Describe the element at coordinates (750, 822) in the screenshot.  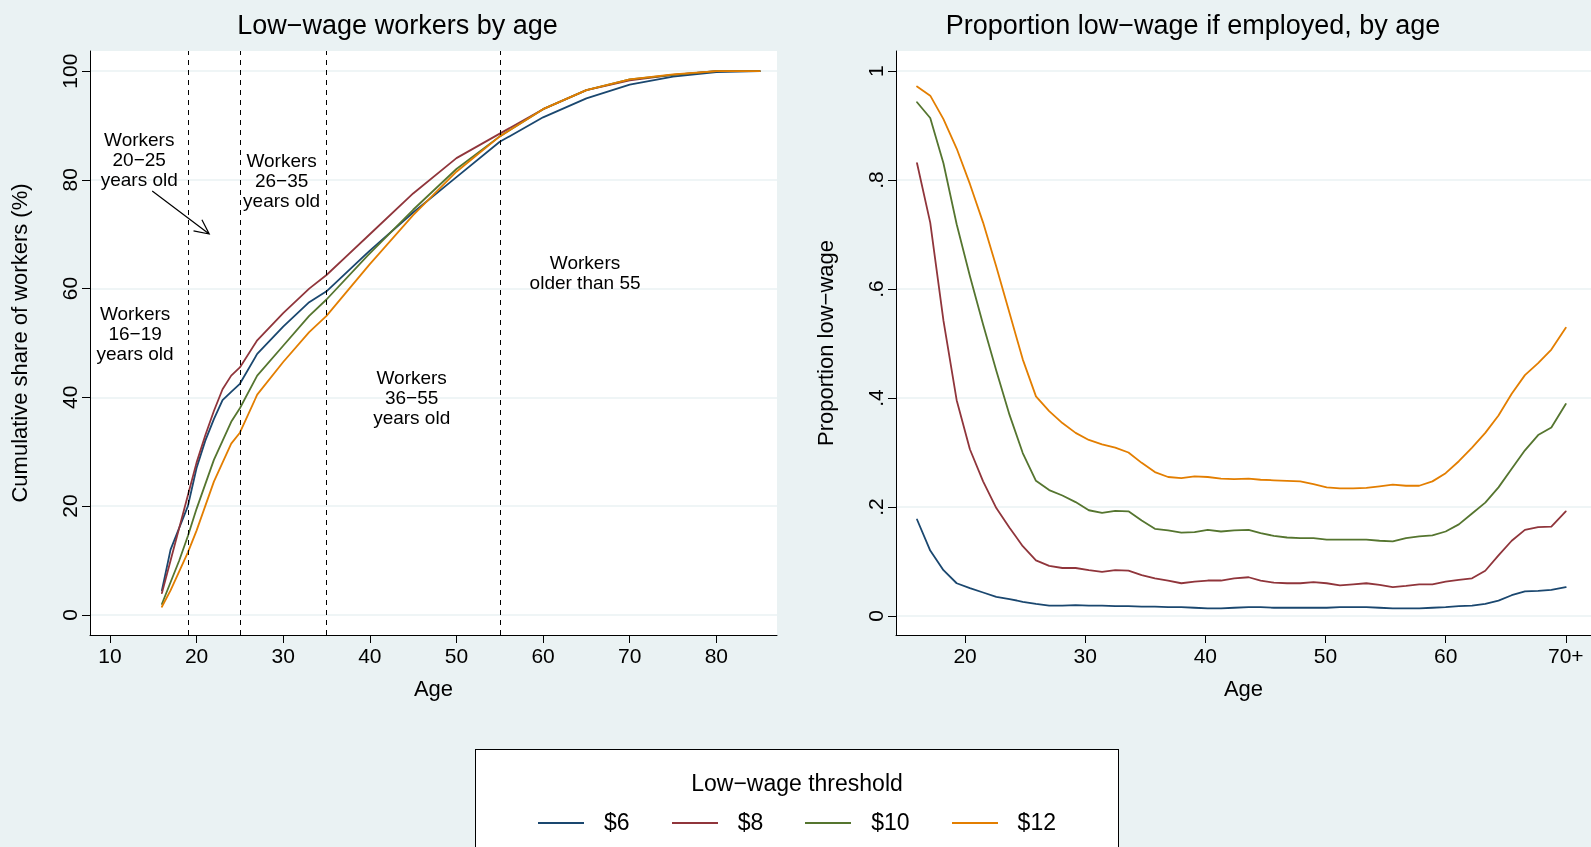
I see `legend-label: $8` at that location.